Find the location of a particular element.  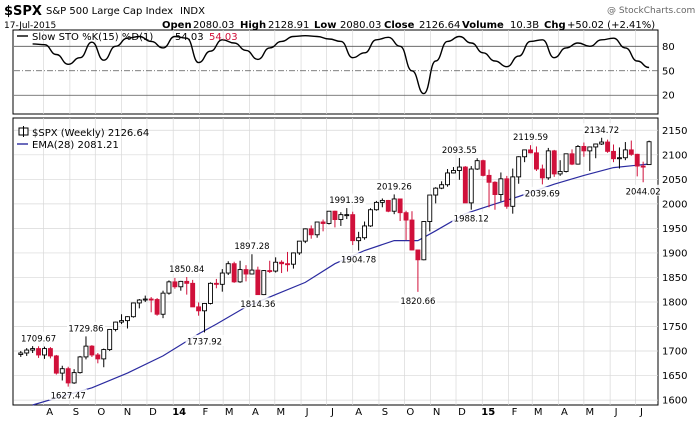

price-annotation-label: 1850.84 is located at coordinates (186, 270).